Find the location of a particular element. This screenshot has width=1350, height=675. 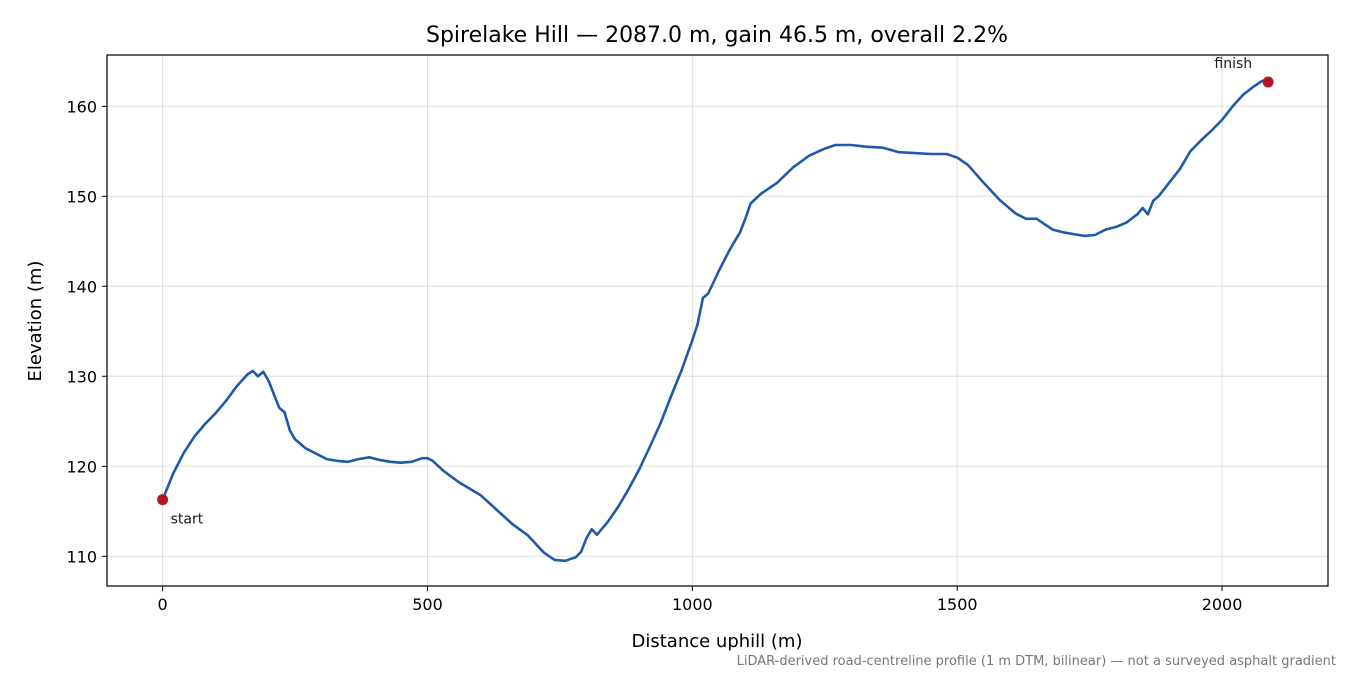

y-tick-label: 150 is located at coordinates (81, 196).